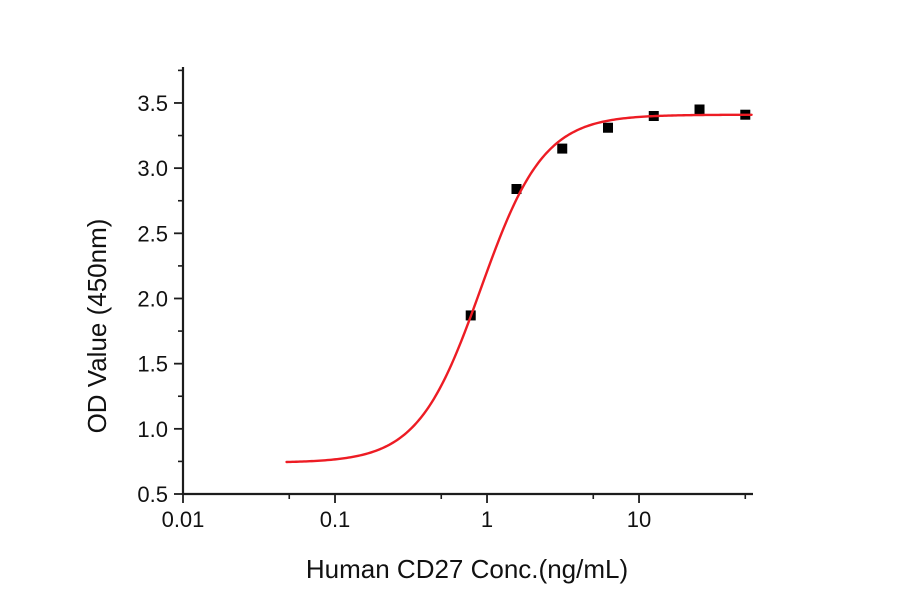 Image resolution: width=900 pixels, height=594 pixels. What do you see at coordinates (152, 298) in the screenshot?
I see `y-tick-label: 2.0` at bounding box center [152, 298].